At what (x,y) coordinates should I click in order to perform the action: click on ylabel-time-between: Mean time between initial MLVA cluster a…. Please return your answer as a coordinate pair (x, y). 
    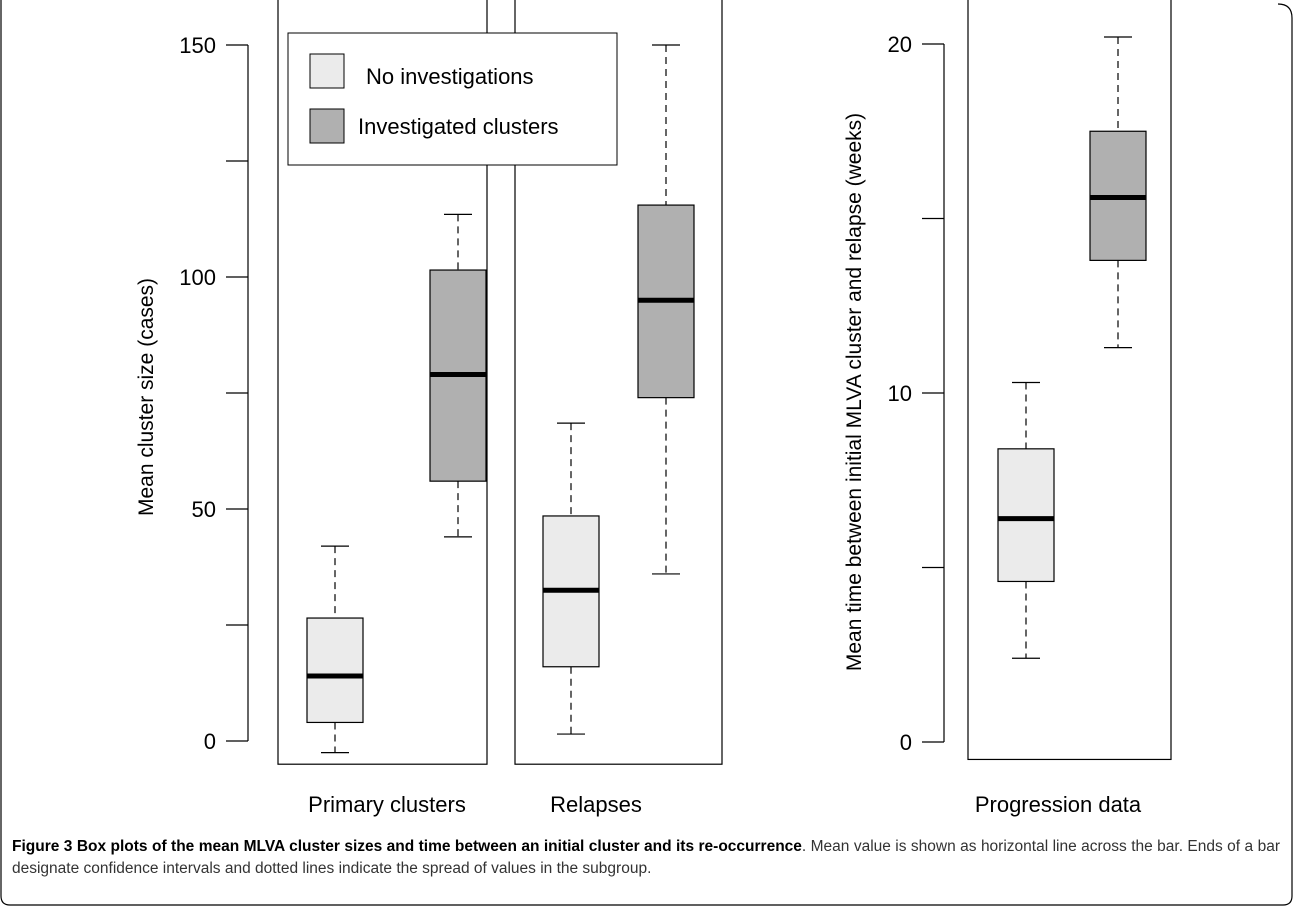
    Looking at the image, I should click on (854, 392).